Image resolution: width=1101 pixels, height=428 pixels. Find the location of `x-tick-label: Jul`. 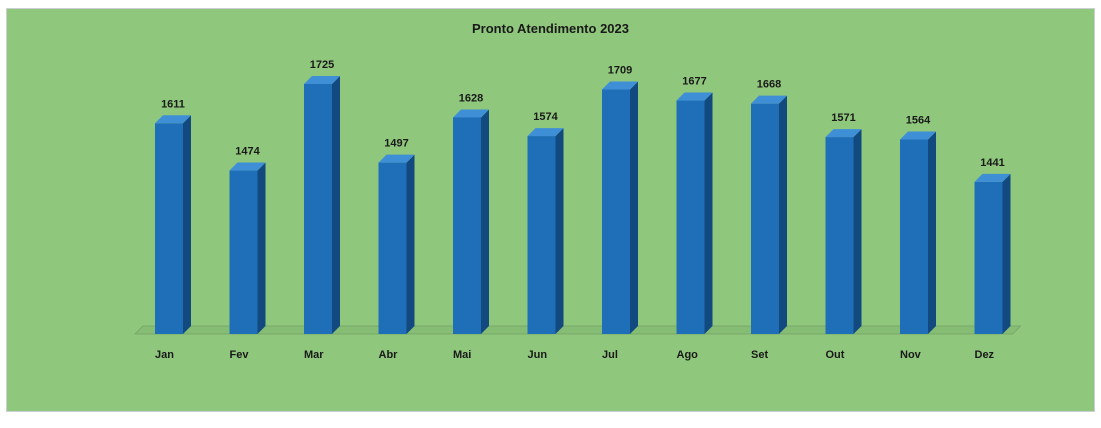

x-tick-label: Jul is located at coordinates (610, 355).